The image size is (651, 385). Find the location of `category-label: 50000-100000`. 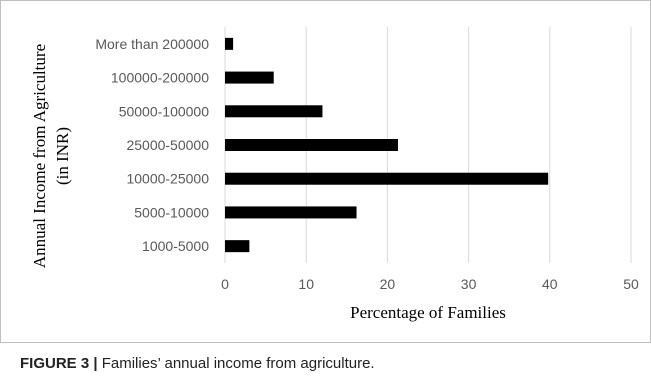

category-label: 50000-100000 is located at coordinates (164, 111).